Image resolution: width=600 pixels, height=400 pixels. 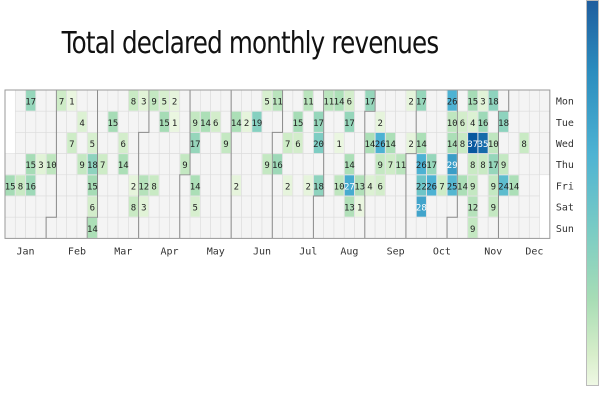 I want to click on month-label: Sep, so click(x=396, y=251).